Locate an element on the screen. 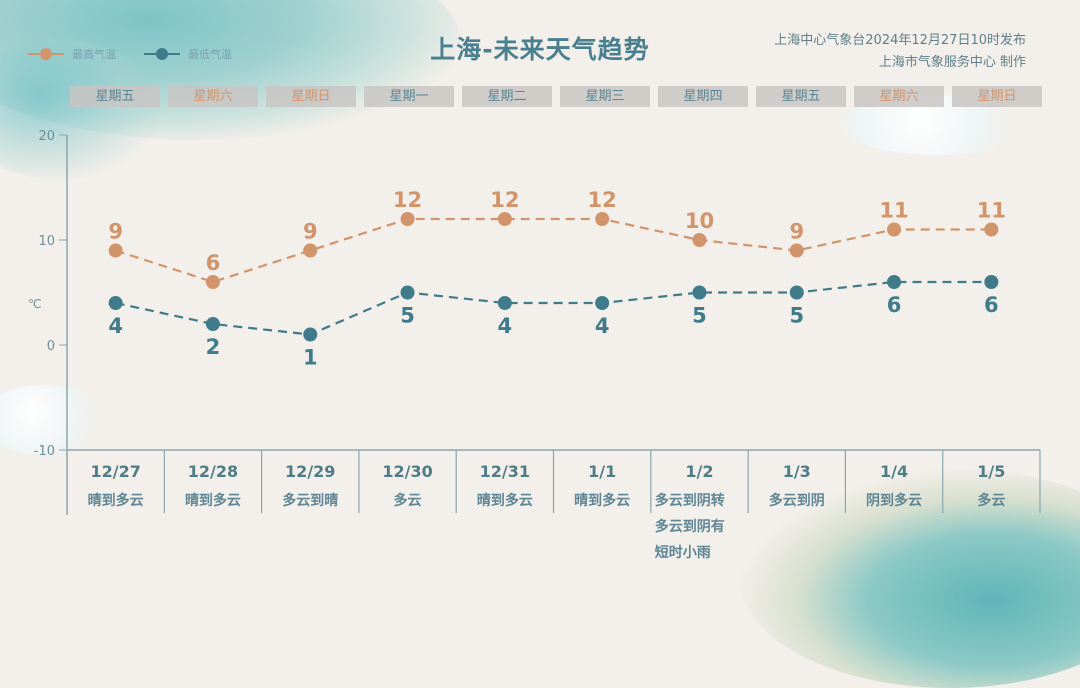 This screenshot has width=1080, height=688. date-cell: 1/2 多云到阴转 多云到阴有 短时小雨 is located at coordinates (699, 508).